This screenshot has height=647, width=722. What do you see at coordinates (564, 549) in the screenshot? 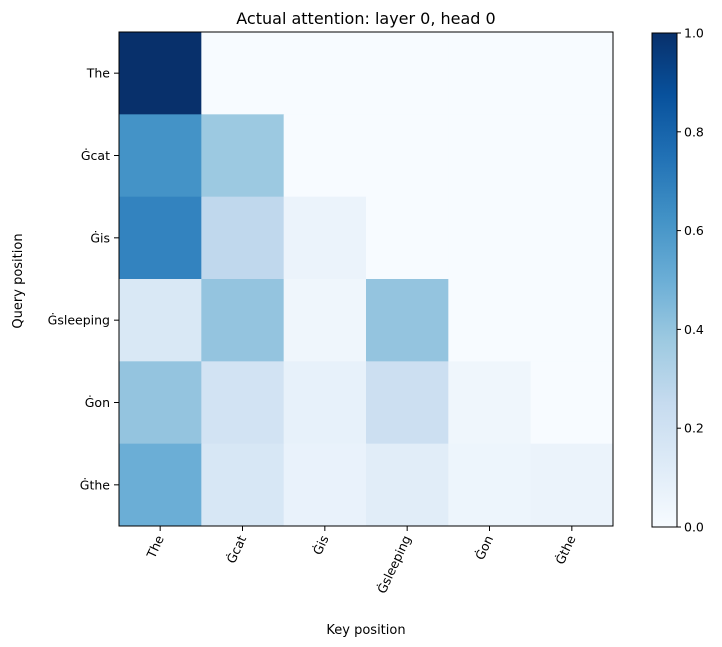
I see `x-tick-label: Ġthe` at bounding box center [564, 549].